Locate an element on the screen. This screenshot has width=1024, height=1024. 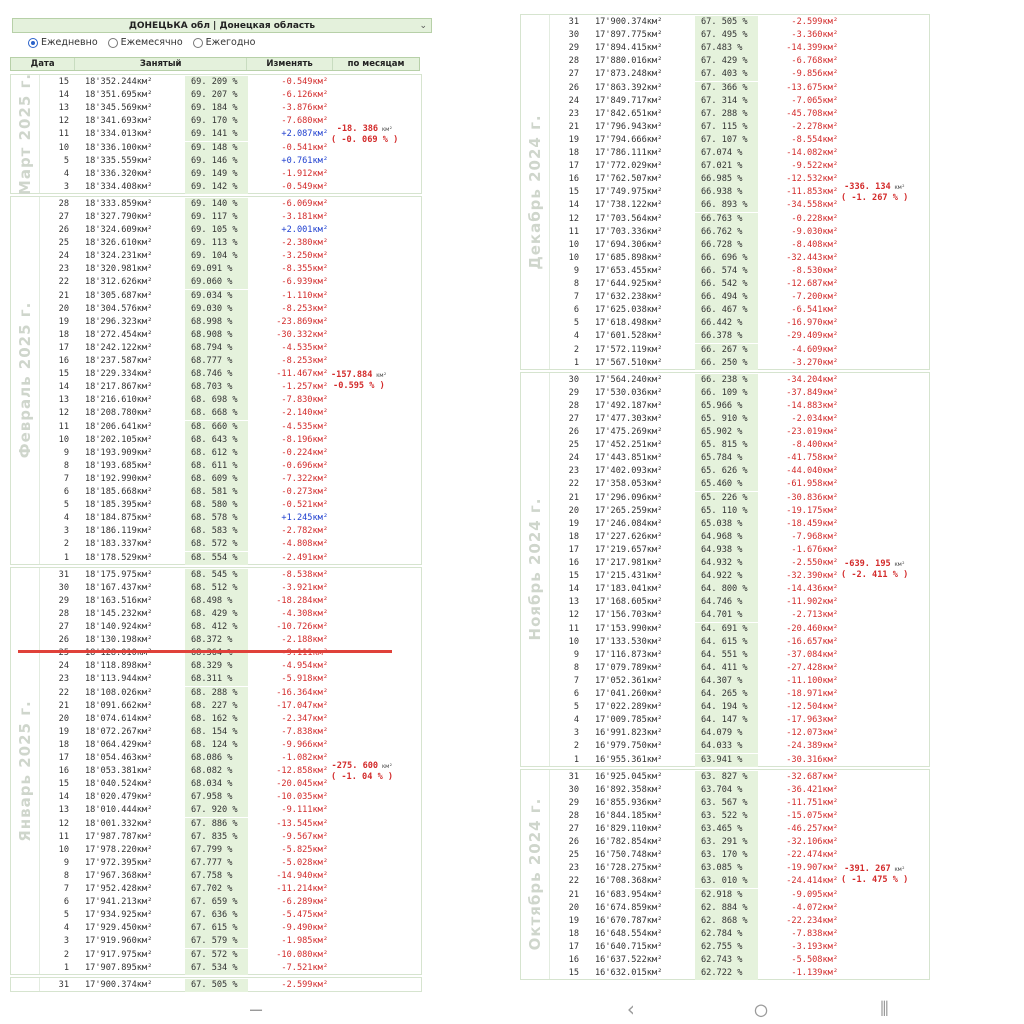
table-row: 13 18'010.444км² 67. 920 % -9.111км² is located at coordinates (186, 811).